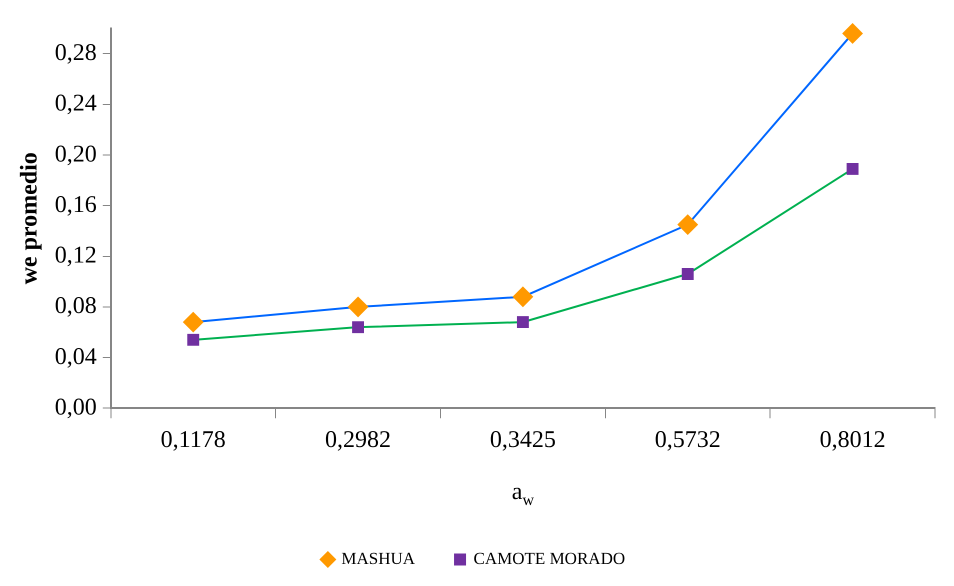 This screenshot has width=954, height=586. Describe the element at coordinates (75, 255) in the screenshot. I see `y-tick-label: 0,12` at that location.